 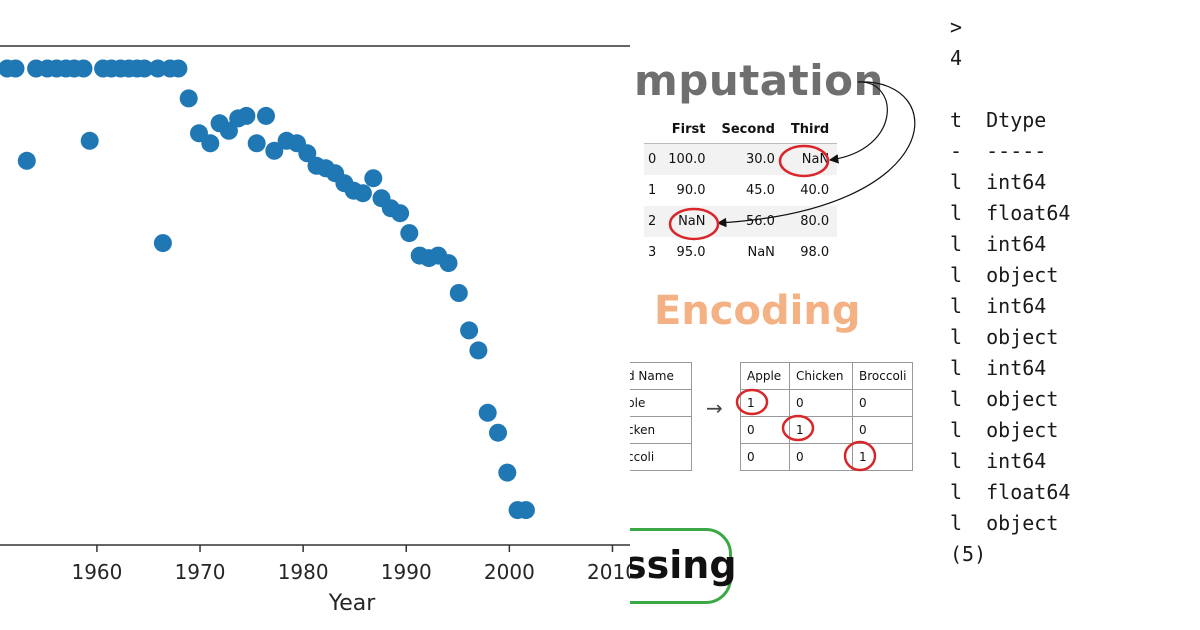 I want to click on imputation-title: mputation, so click(x=759, y=80).